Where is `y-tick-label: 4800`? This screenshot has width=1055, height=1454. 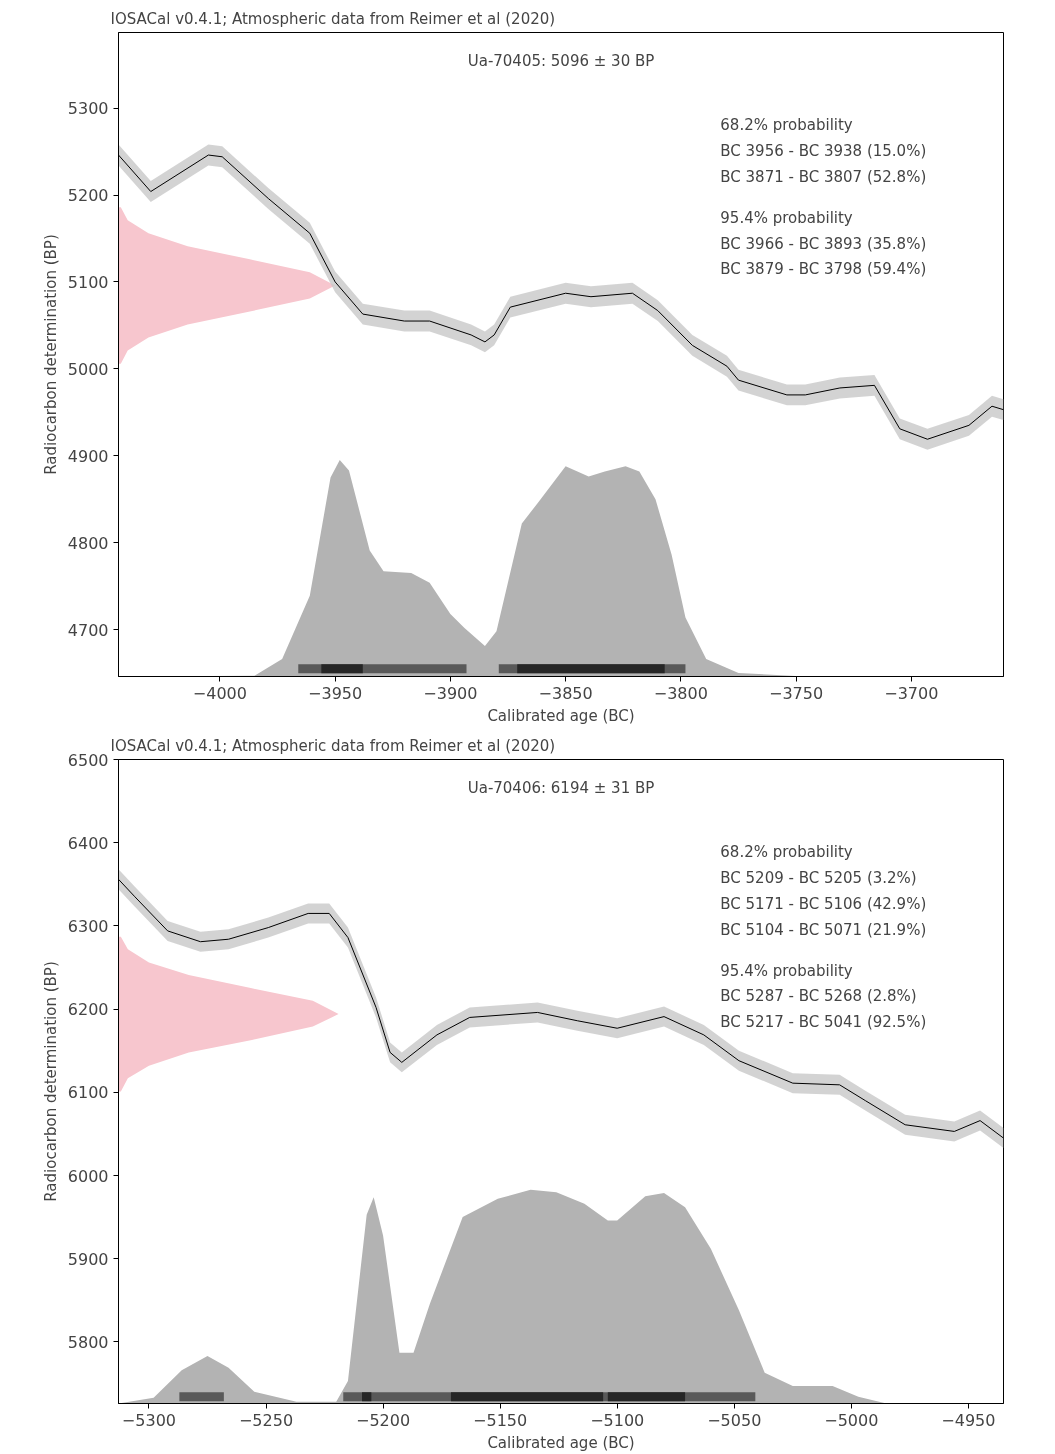
y-tick-label: 4800 is located at coordinates (88, 543).